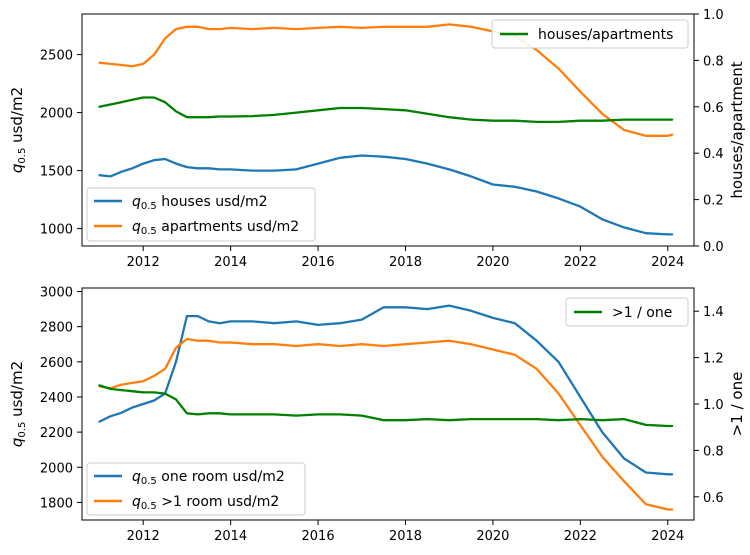 The height and width of the screenshot is (555, 750). Describe the element at coordinates (56, 503) in the screenshot. I see `y-left-tick-label: 1800` at that location.